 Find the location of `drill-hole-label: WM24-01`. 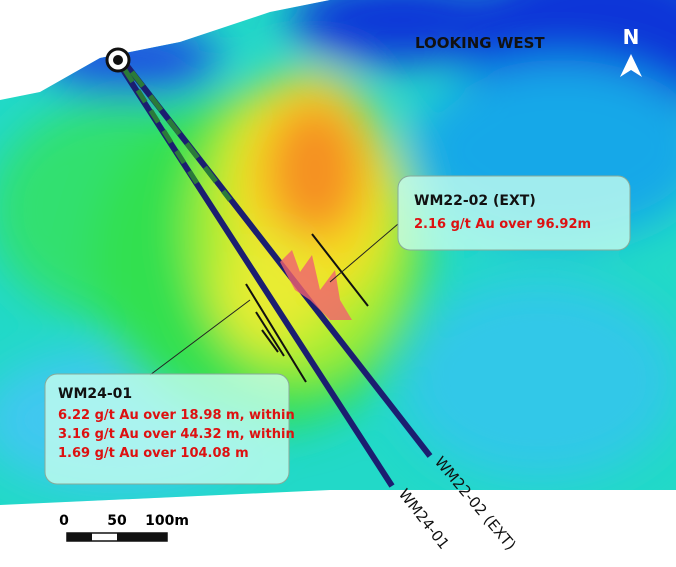

drill-hole-label: WM24-01 is located at coordinates (424, 518).